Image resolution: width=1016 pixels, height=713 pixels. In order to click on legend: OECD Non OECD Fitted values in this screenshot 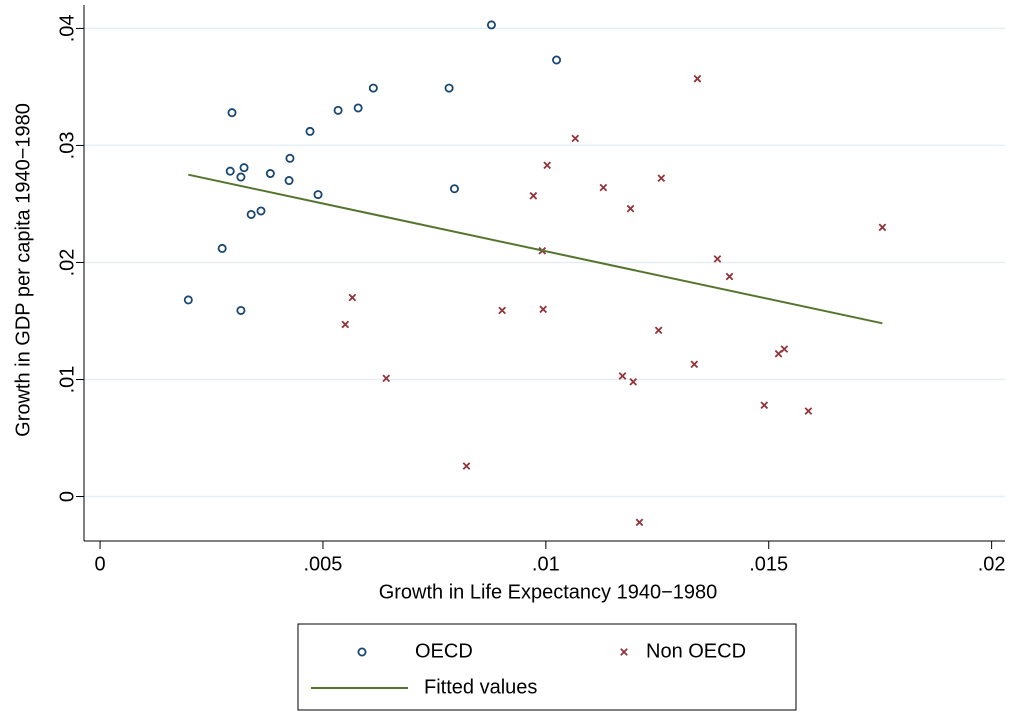, I will do `click(547, 667)`.